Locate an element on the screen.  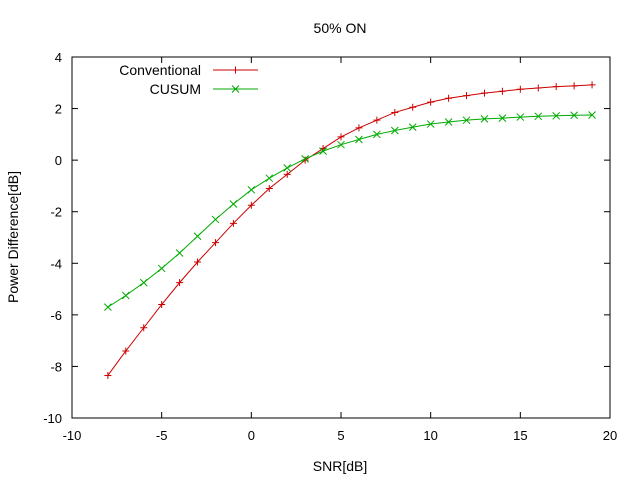
x-tick-label: 5 is located at coordinates (340, 435).